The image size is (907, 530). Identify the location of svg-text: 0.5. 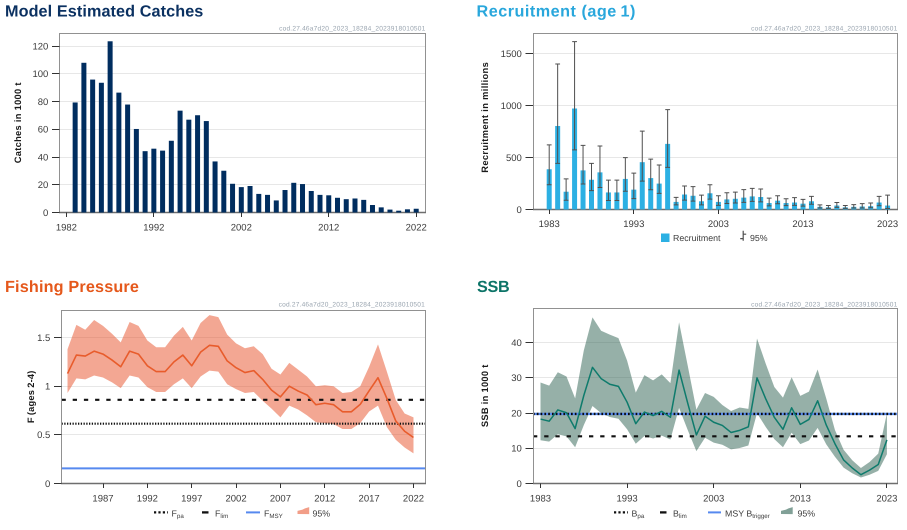
(43, 435).